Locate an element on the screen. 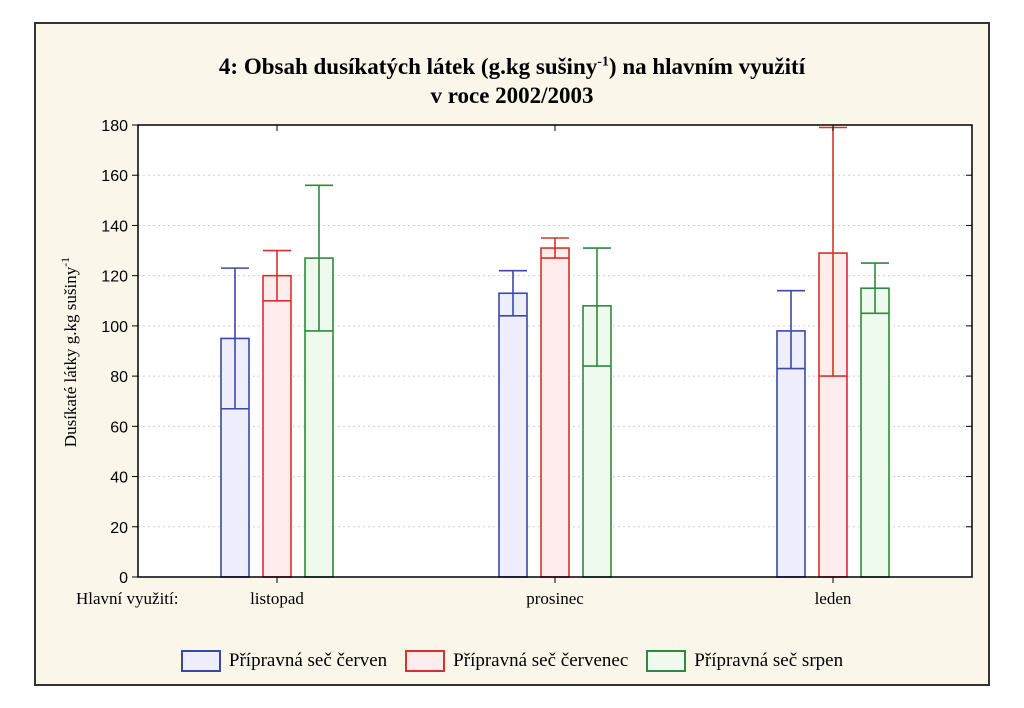  legend-item-cerven: Přípravná seč červen is located at coordinates (284, 661).